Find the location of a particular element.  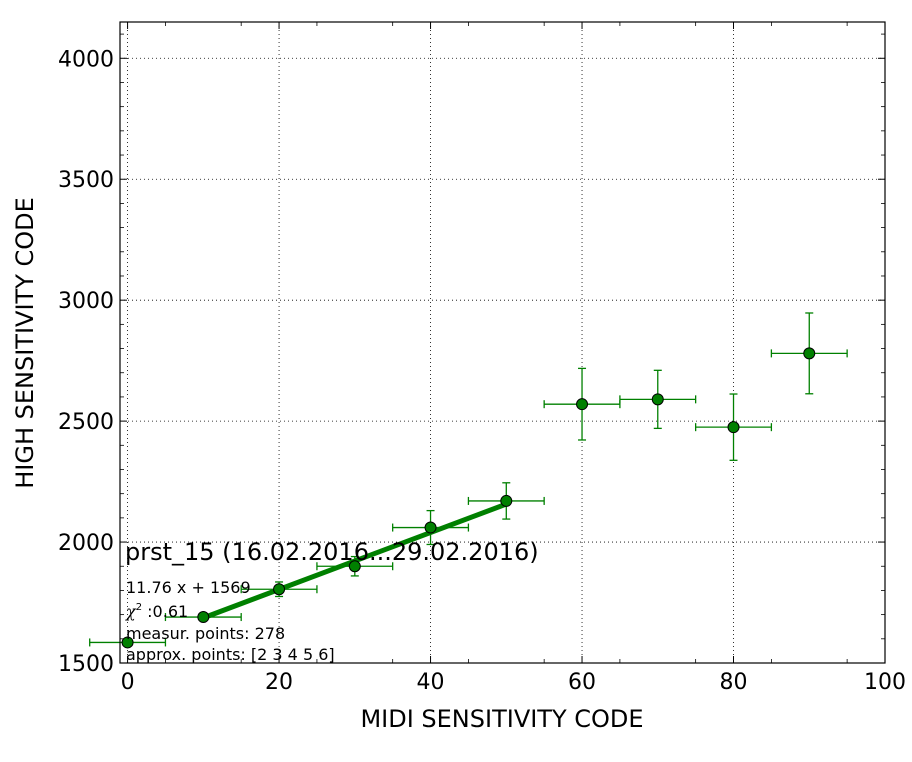

y-tick-label: 3500 is located at coordinates (86, 180).